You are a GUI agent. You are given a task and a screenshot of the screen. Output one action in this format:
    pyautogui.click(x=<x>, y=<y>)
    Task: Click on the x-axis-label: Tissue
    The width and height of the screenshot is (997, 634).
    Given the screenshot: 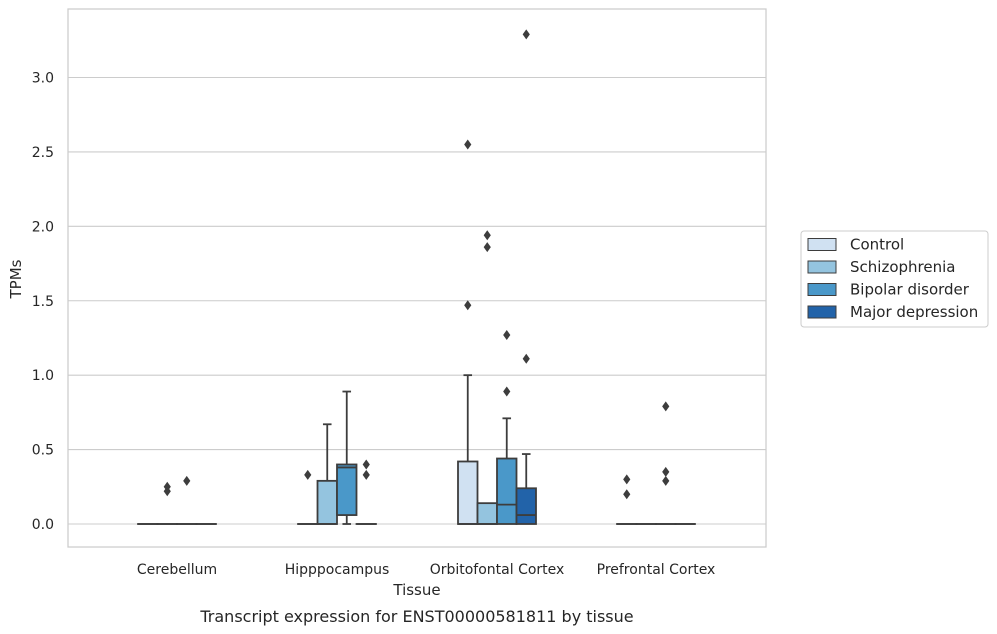 What is the action you would take?
    pyautogui.click(x=416, y=590)
    